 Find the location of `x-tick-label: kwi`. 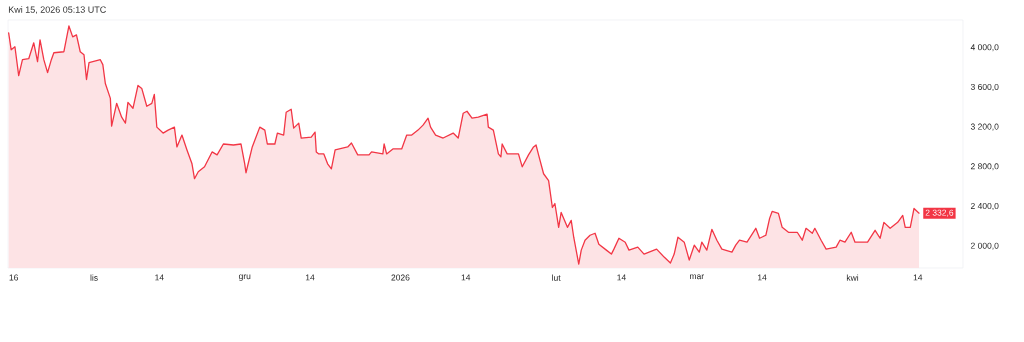

x-tick-label: kwi is located at coordinates (852, 277).